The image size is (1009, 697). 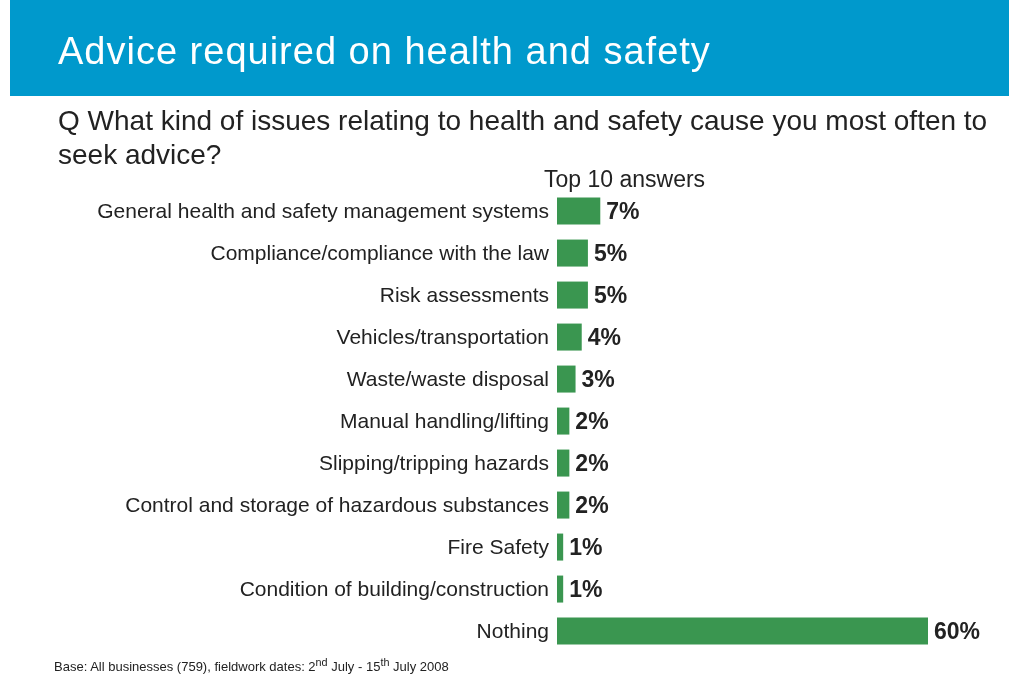 I want to click on y-tick-label: Fire Safety, so click(x=498, y=547).